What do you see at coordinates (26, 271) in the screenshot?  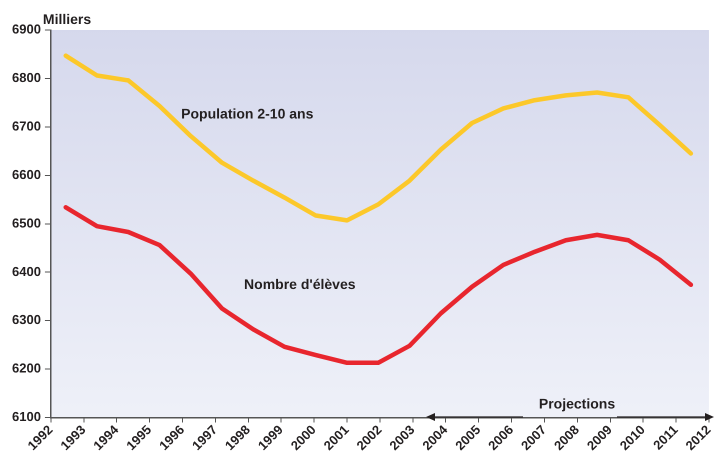 I see `y-tick-label: 6400` at bounding box center [26, 271].